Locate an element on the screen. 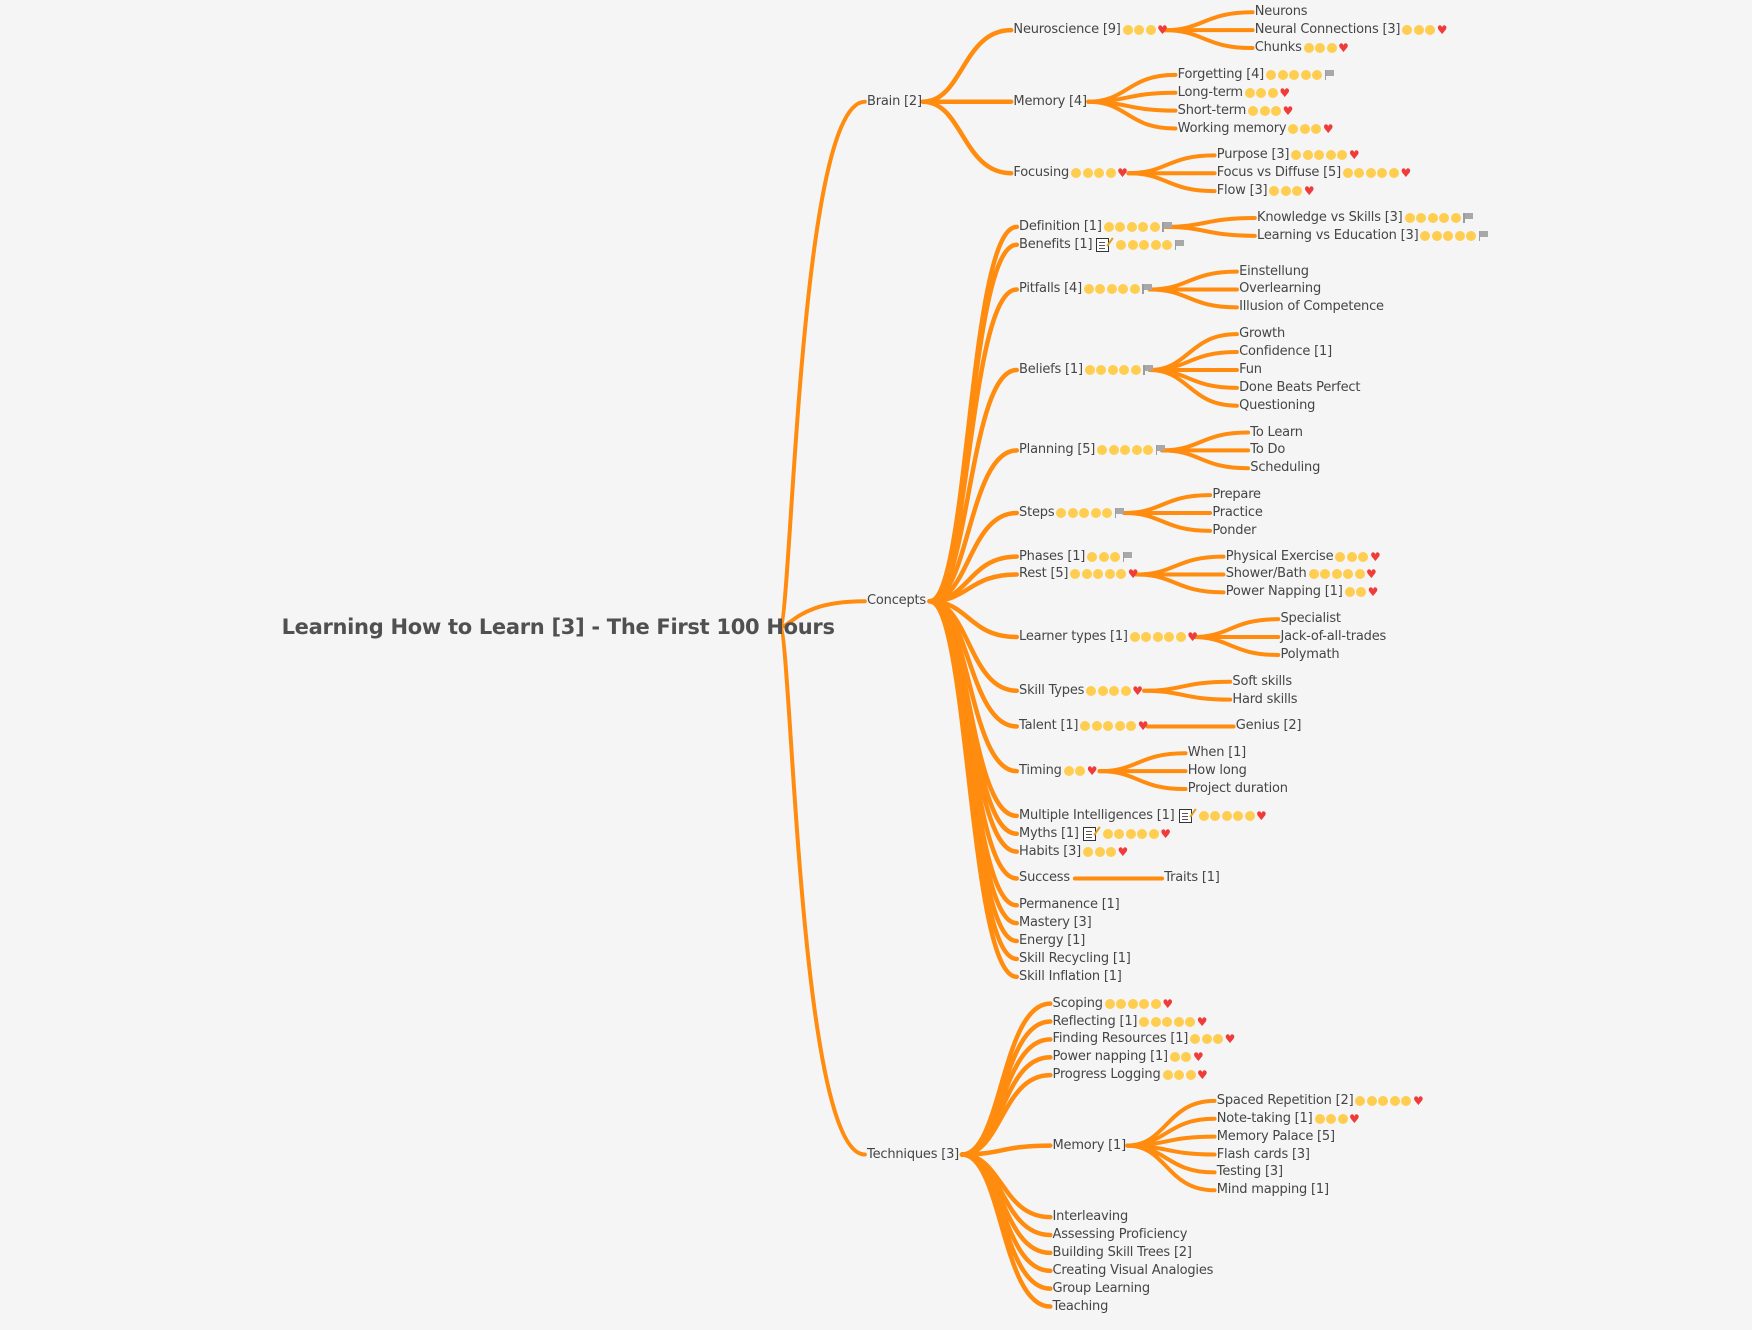 The image size is (1752, 1330). topic-t4: Power napping [1] ♥ is located at coordinates (1128, 1057).